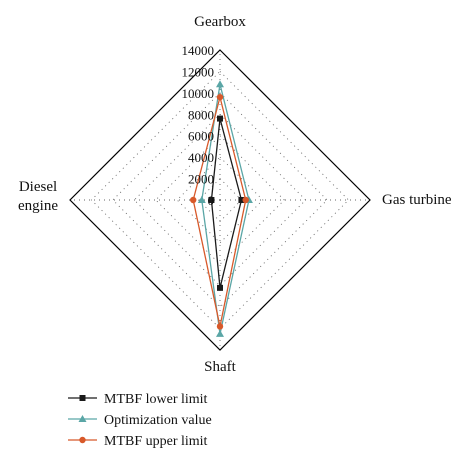 This screenshot has width=474, height=469. Describe the element at coordinates (198, 125) in the screenshot. I see `radar-tick-labels: 0 2000 4000 6000 8000 10000 12000 14000` at that location.